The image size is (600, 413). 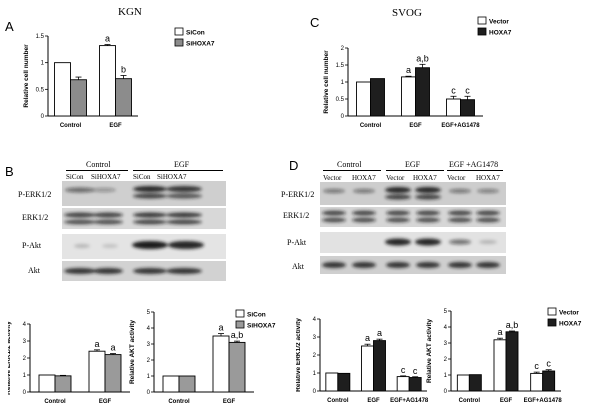 I want to click on significance-label: a,b, so click(x=422, y=58).